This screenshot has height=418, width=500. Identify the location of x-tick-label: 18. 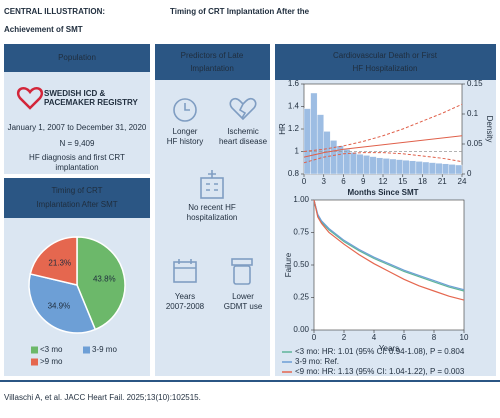
(422, 181).